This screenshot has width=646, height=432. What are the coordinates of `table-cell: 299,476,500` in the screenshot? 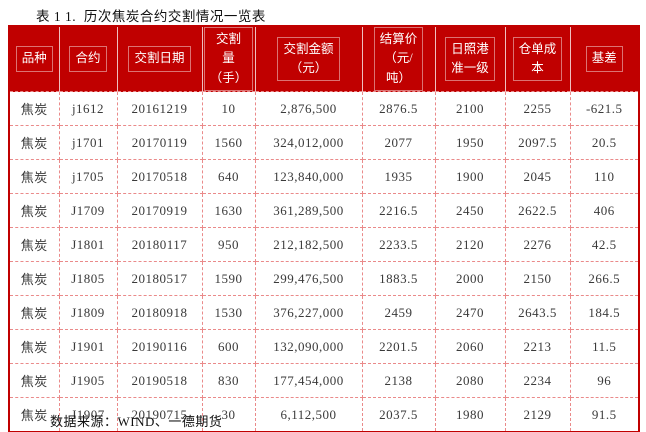 It's located at (308, 279).